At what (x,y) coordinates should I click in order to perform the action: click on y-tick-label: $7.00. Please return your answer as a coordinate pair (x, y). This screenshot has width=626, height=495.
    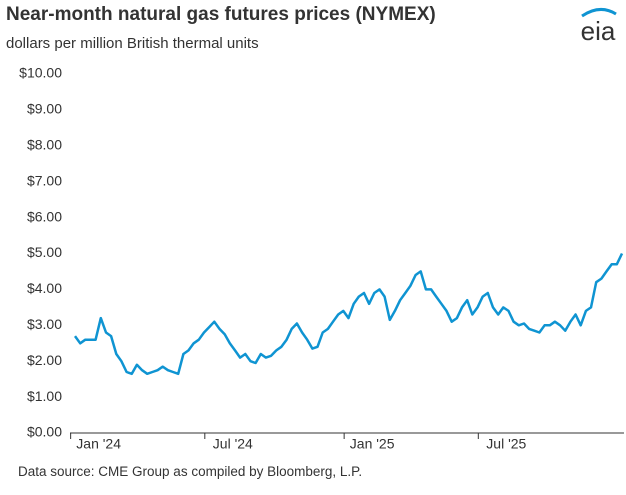
    Looking at the image, I should click on (44, 180).